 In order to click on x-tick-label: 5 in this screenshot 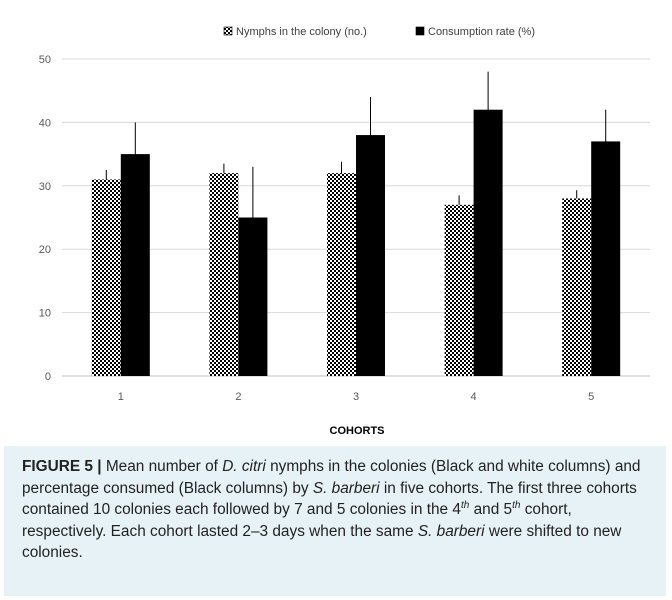, I will do `click(591, 397)`.